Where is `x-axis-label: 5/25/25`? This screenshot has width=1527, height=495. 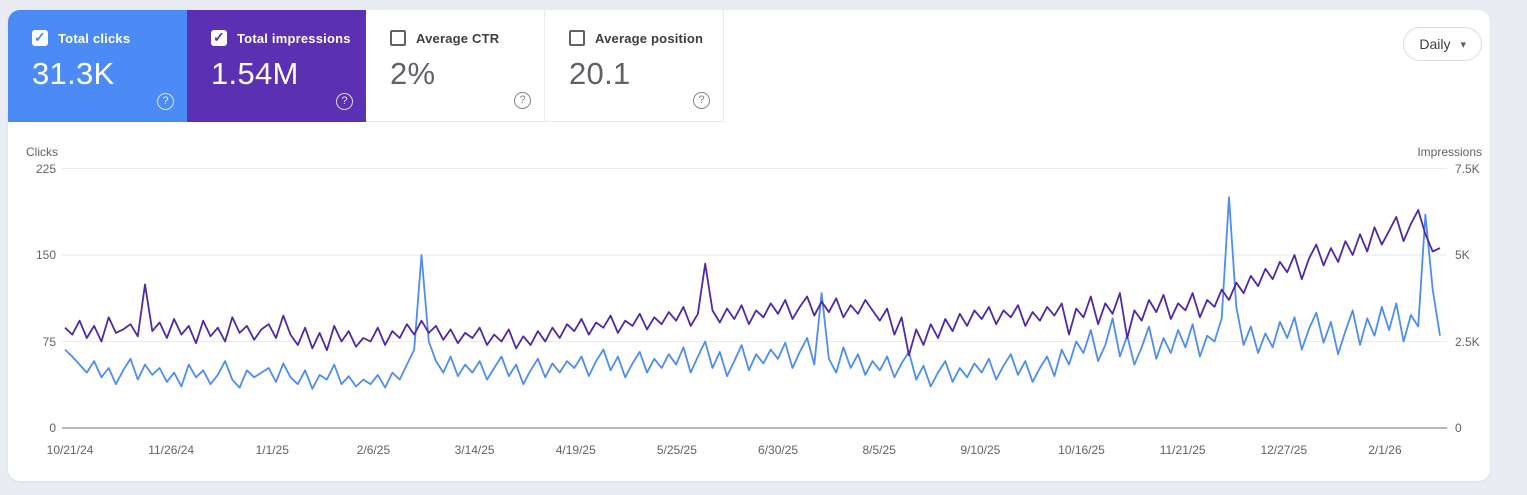
x-axis-label: 5/25/25 is located at coordinates (676, 450).